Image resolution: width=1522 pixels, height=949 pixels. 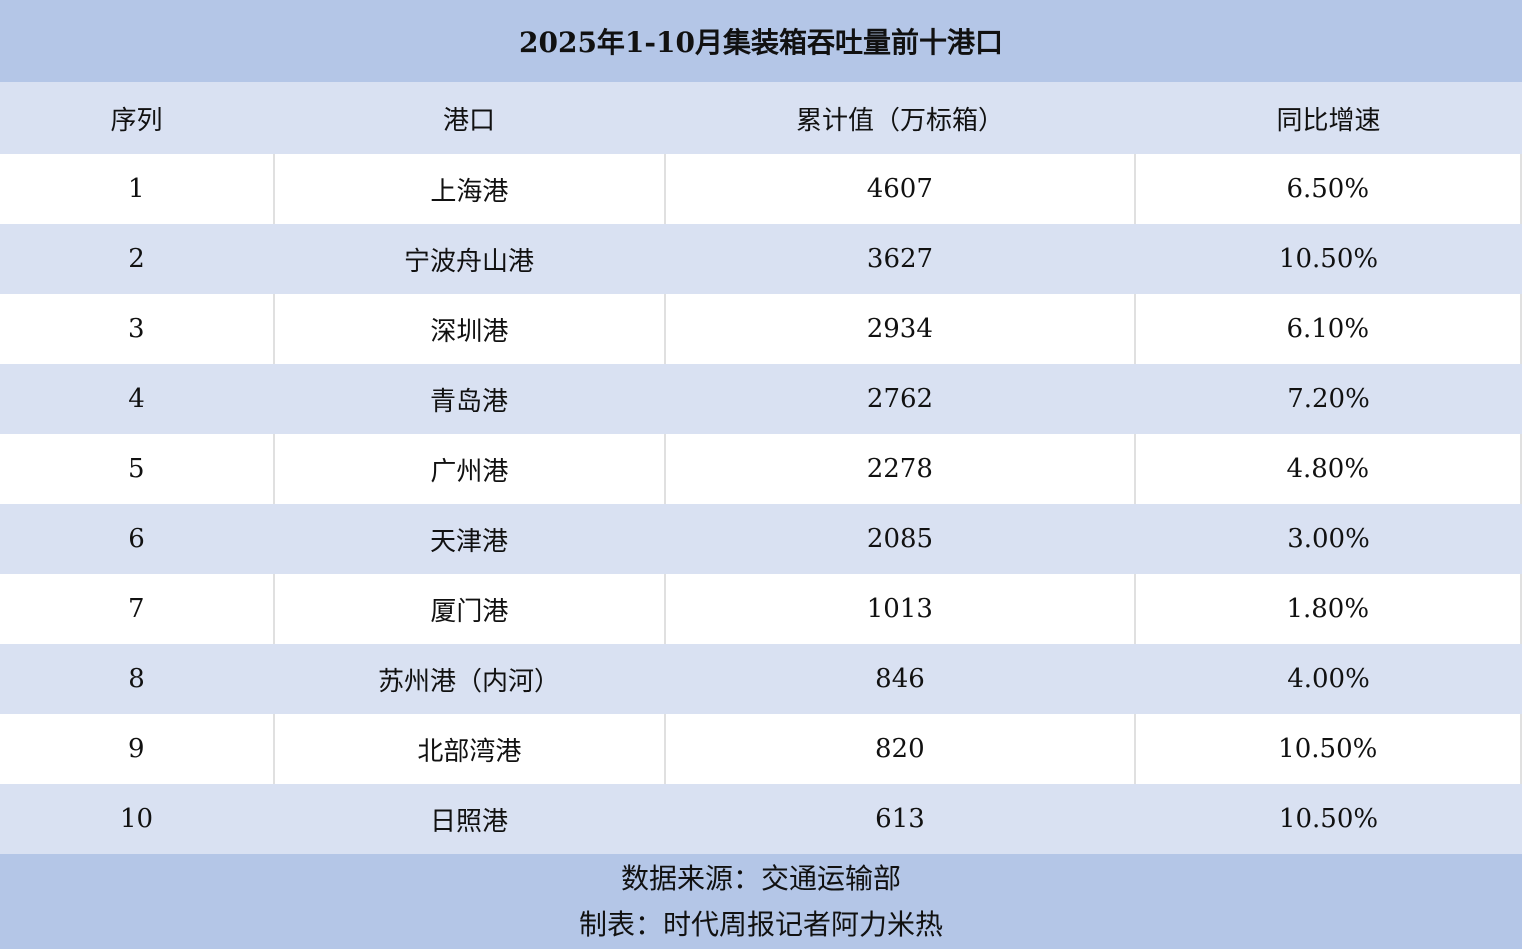 I want to click on table-cell: 7.20%, so click(x=1328, y=399).